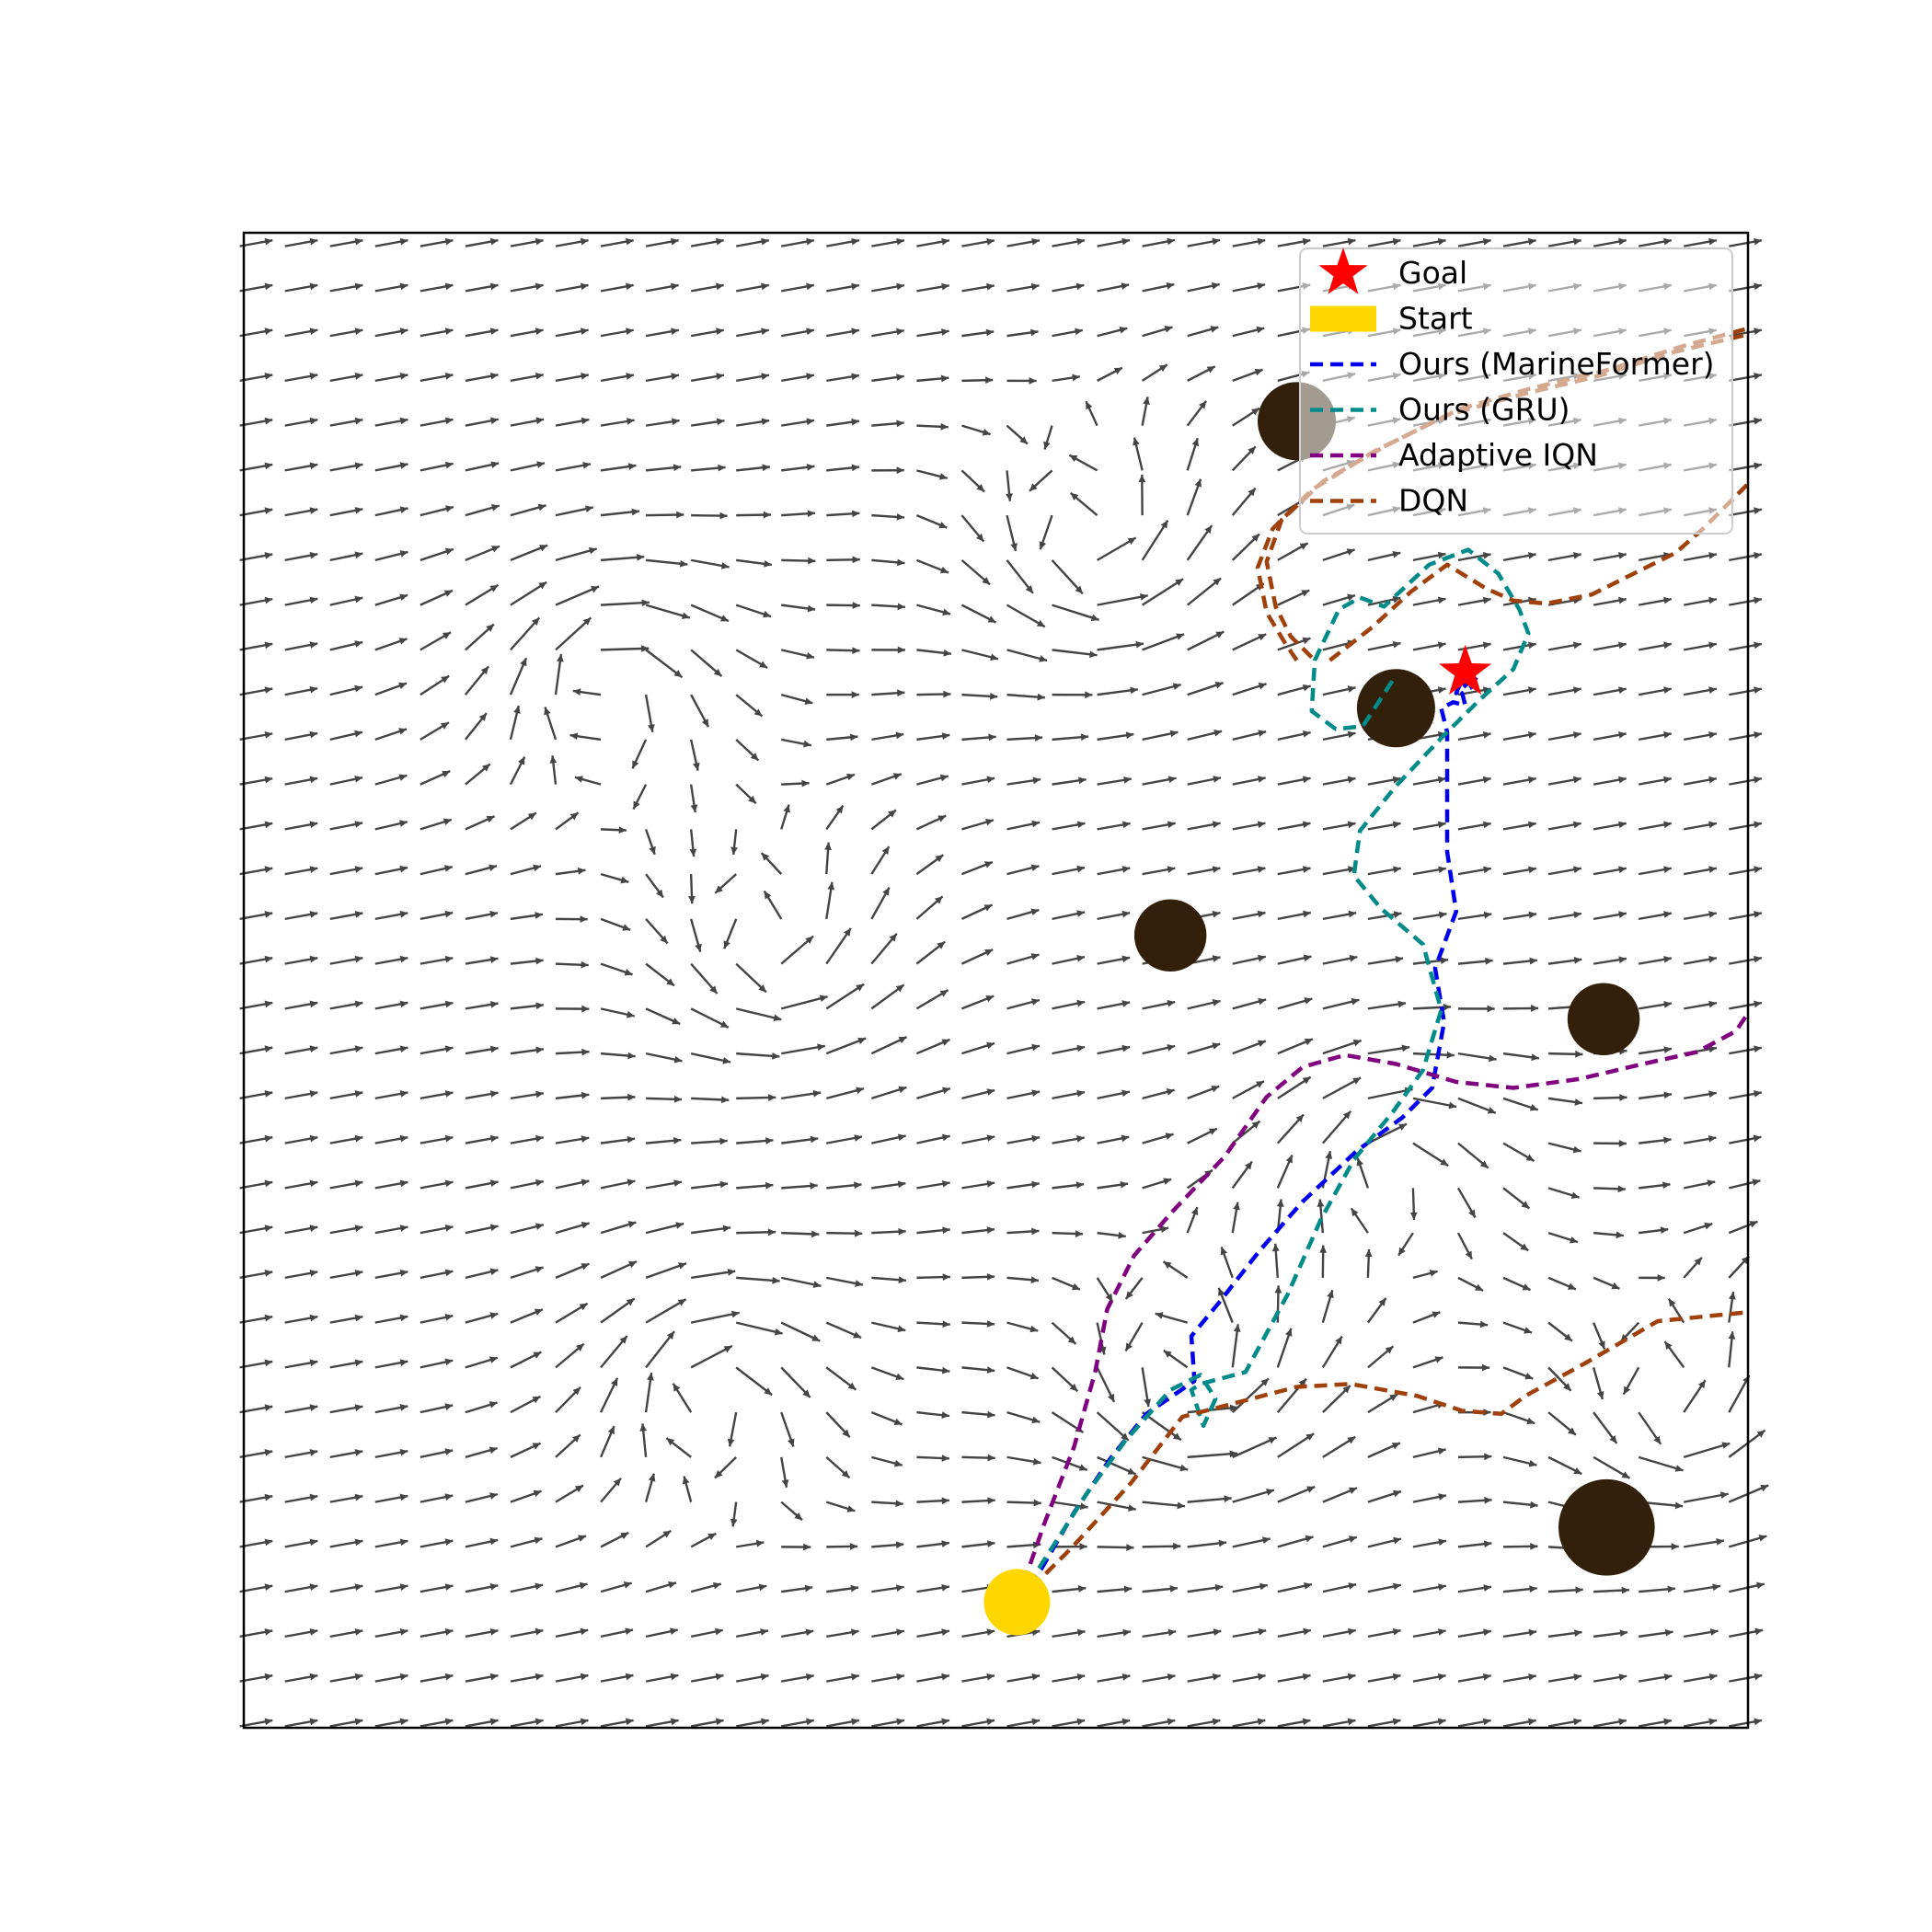  I want to click on flow-arrow-shaft, so click(1707, 1450).